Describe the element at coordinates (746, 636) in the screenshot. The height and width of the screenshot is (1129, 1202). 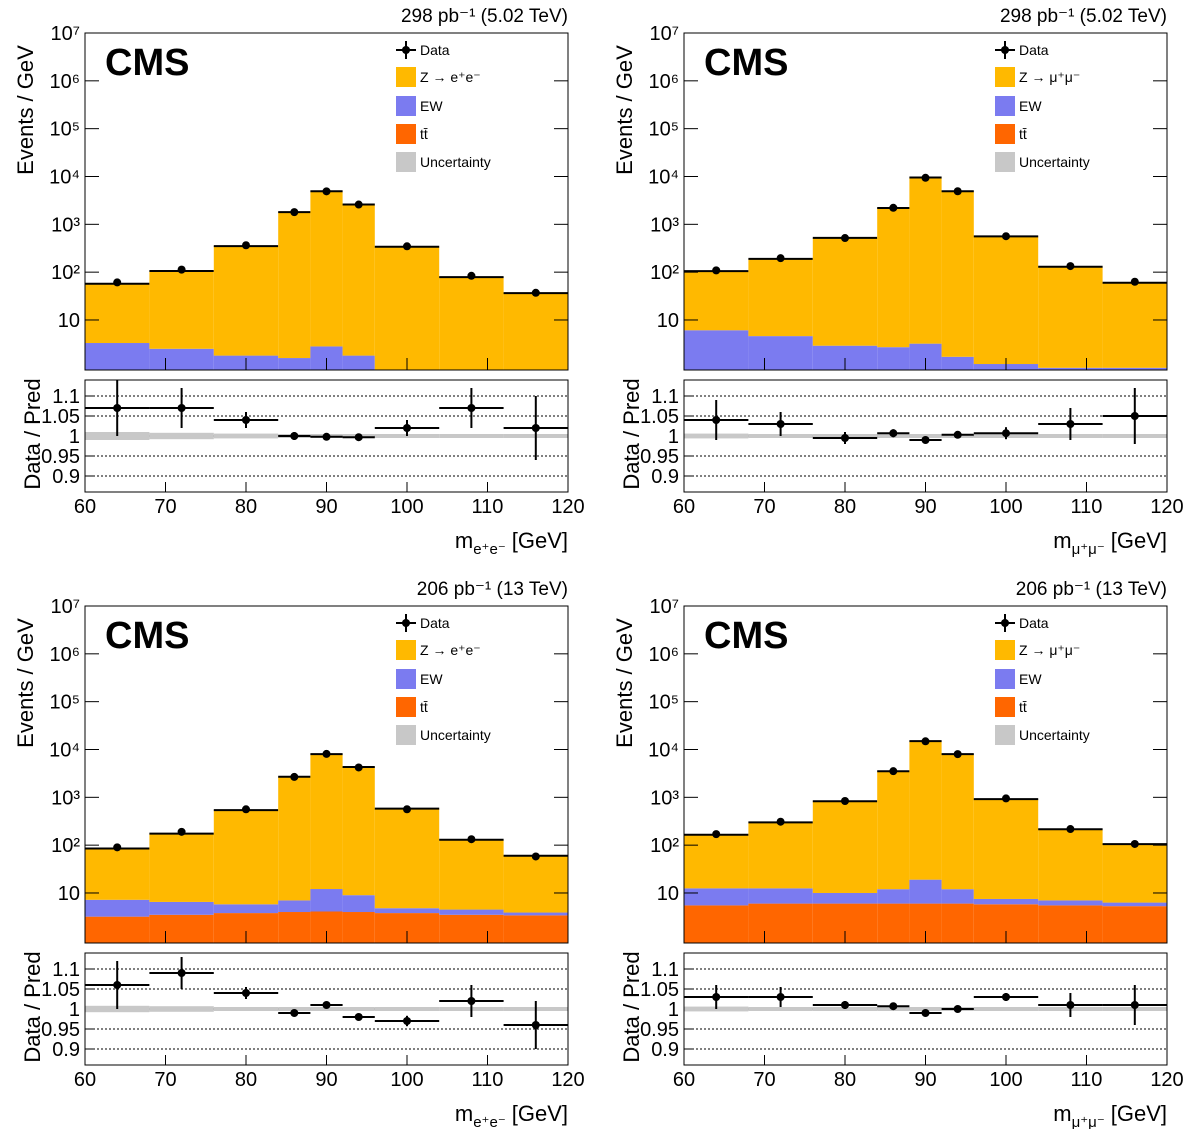
I see `experiment-label: CMS` at that location.